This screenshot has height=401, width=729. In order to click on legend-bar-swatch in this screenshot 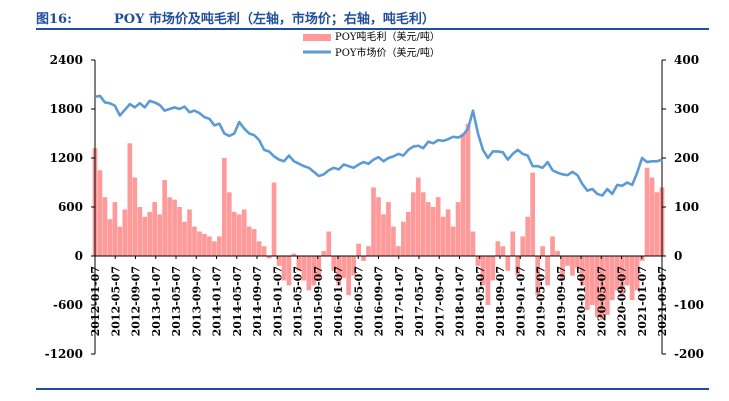, I will do `click(317, 37)`.